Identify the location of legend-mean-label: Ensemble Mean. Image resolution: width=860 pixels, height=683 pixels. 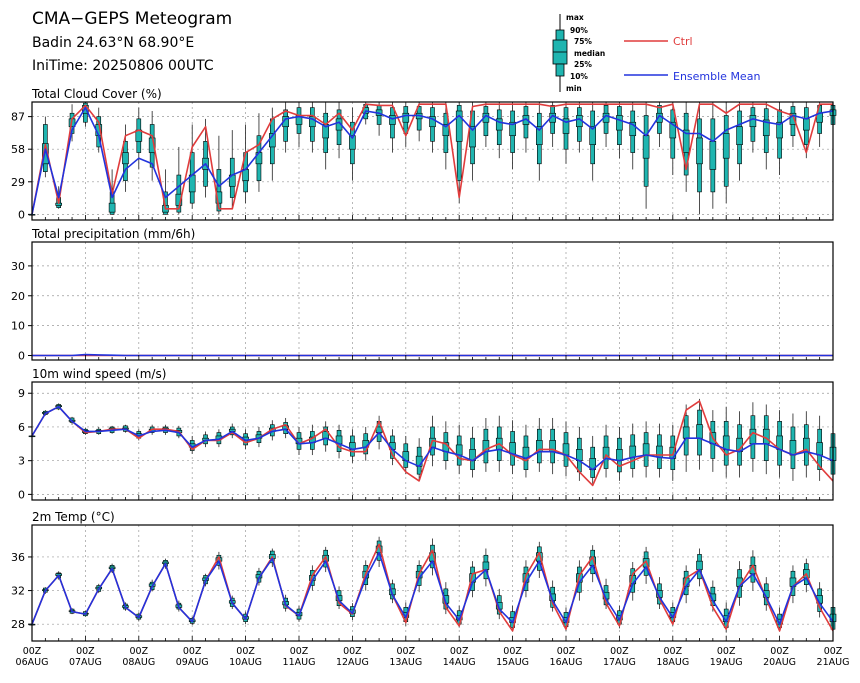
(716, 76).